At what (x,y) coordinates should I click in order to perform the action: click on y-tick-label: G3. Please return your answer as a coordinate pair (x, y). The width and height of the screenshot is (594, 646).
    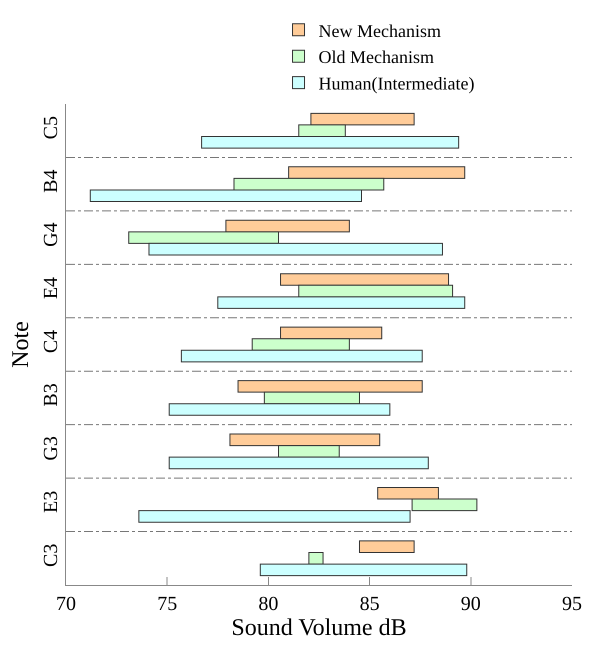
    Looking at the image, I should click on (51, 448).